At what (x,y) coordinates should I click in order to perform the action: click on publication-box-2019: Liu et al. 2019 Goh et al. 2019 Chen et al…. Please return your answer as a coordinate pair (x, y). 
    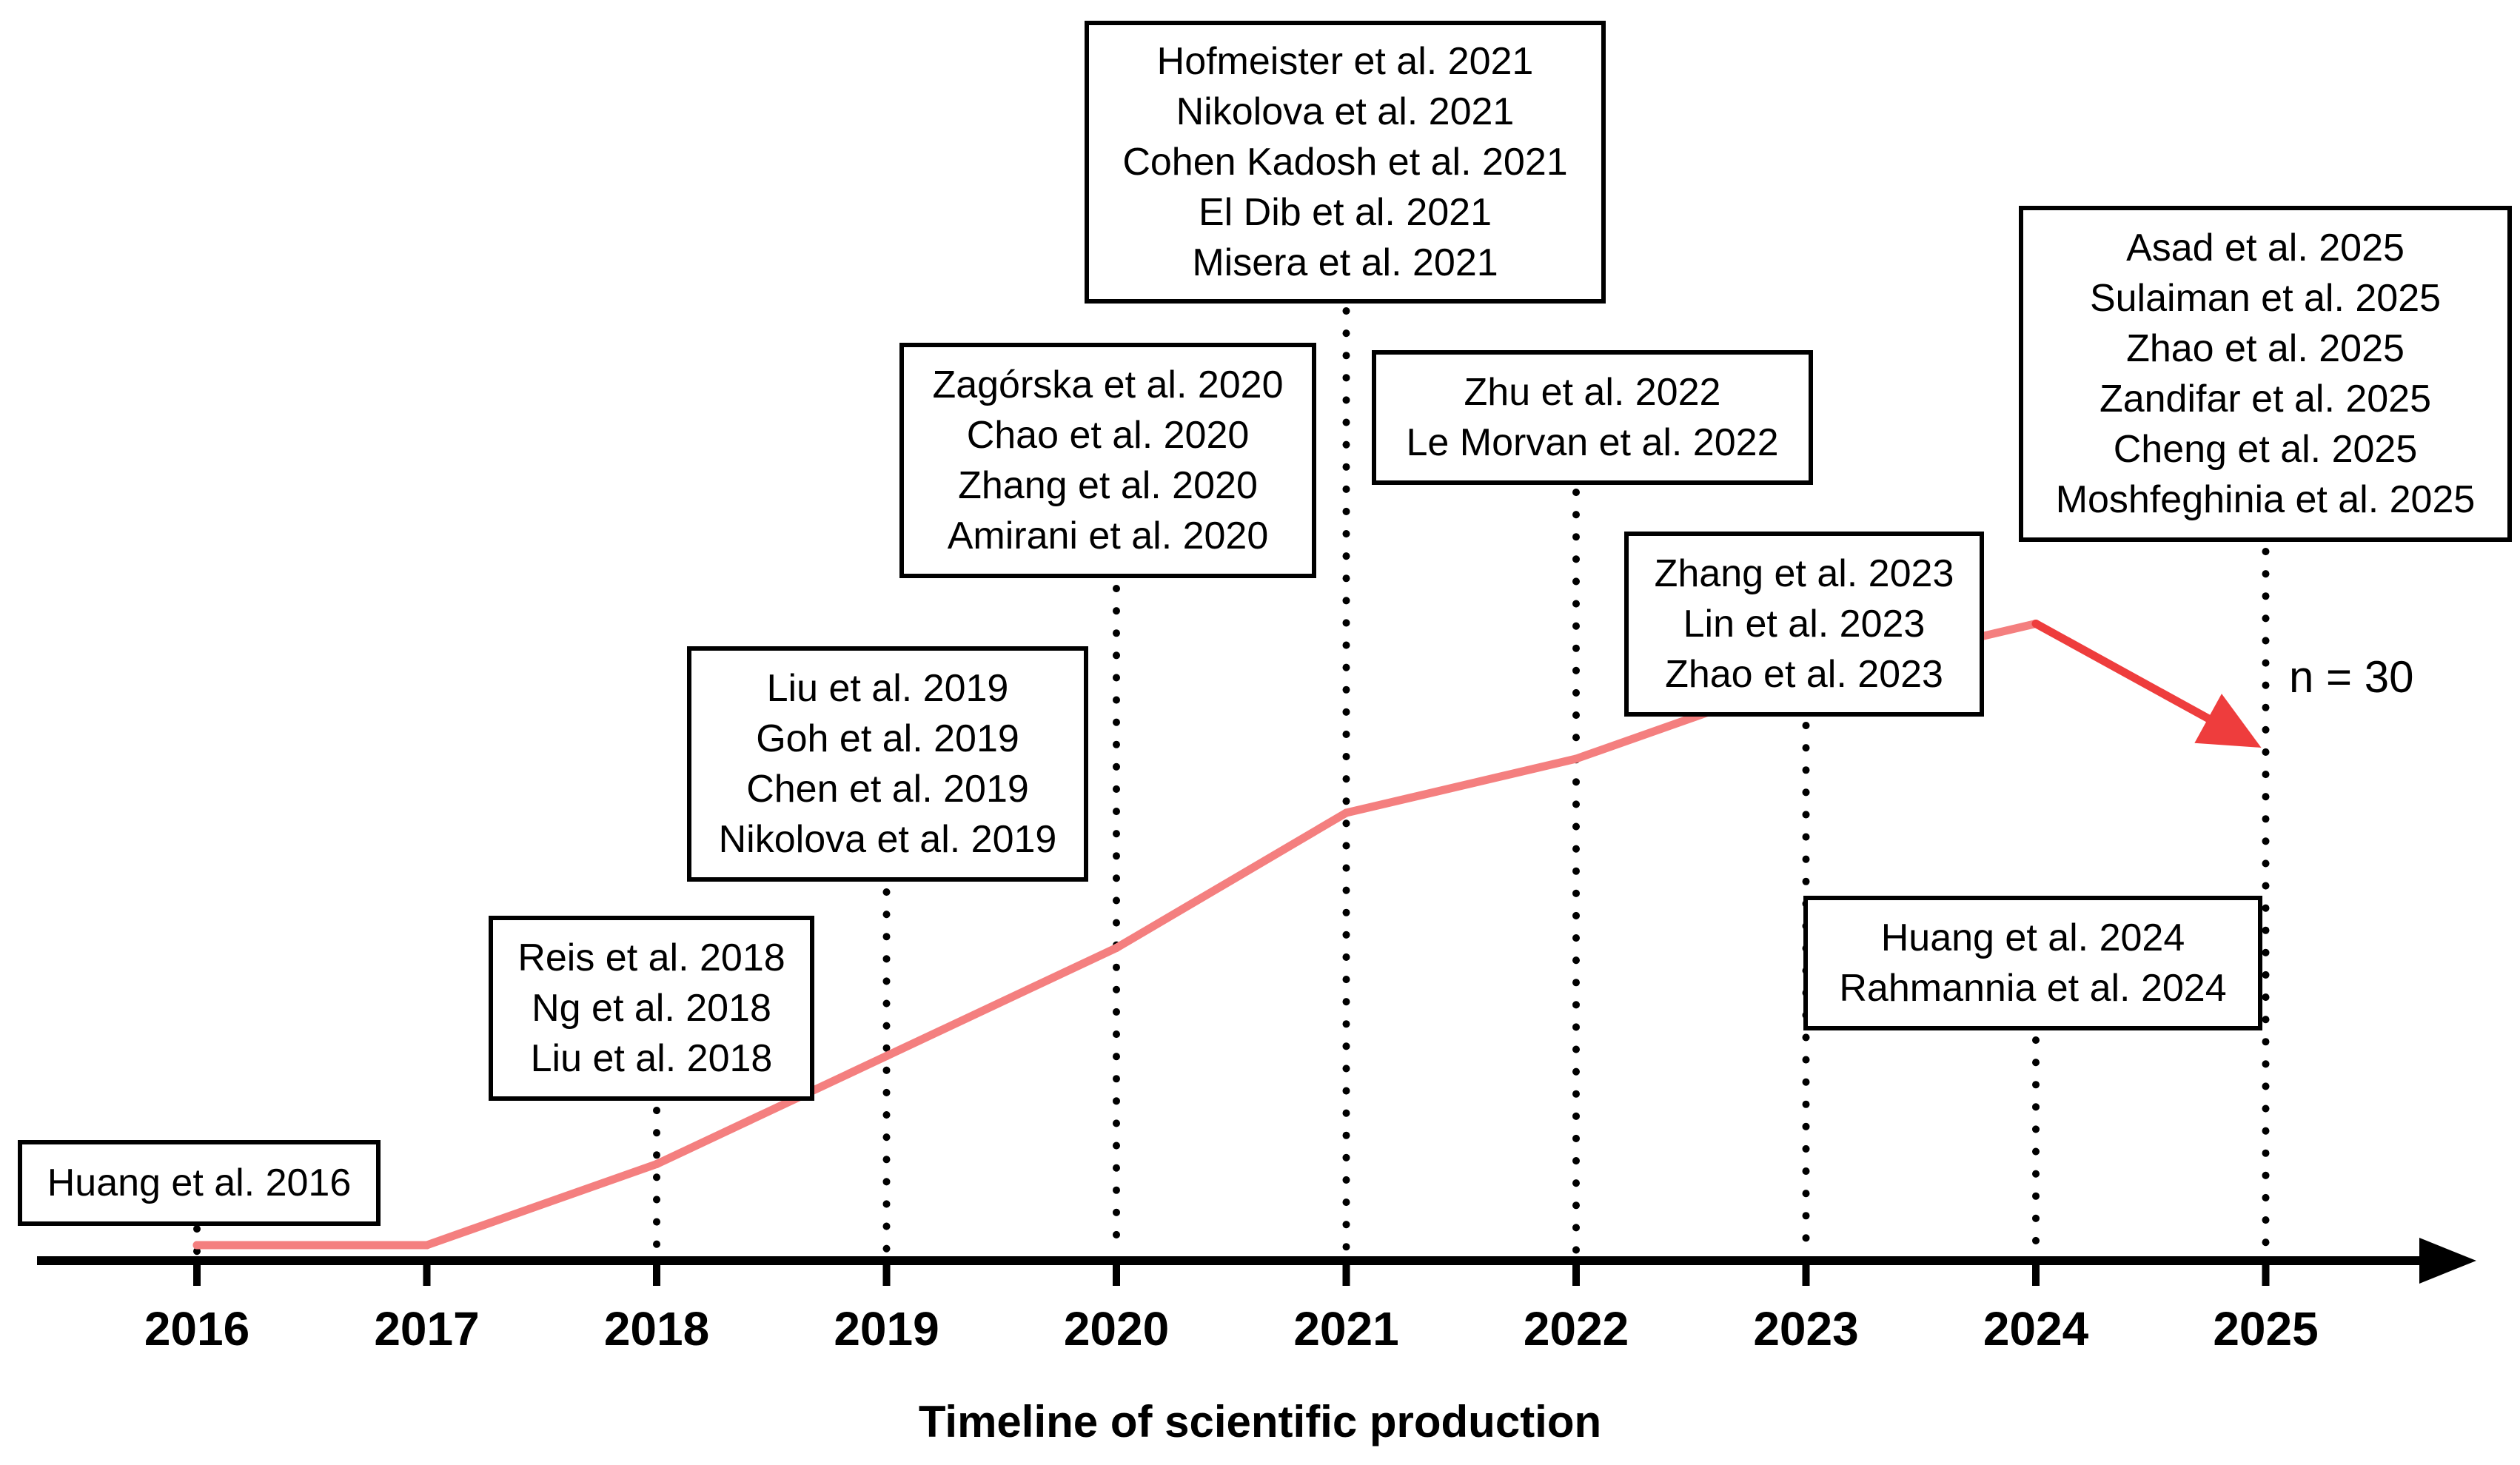
    Looking at the image, I should click on (887, 764).